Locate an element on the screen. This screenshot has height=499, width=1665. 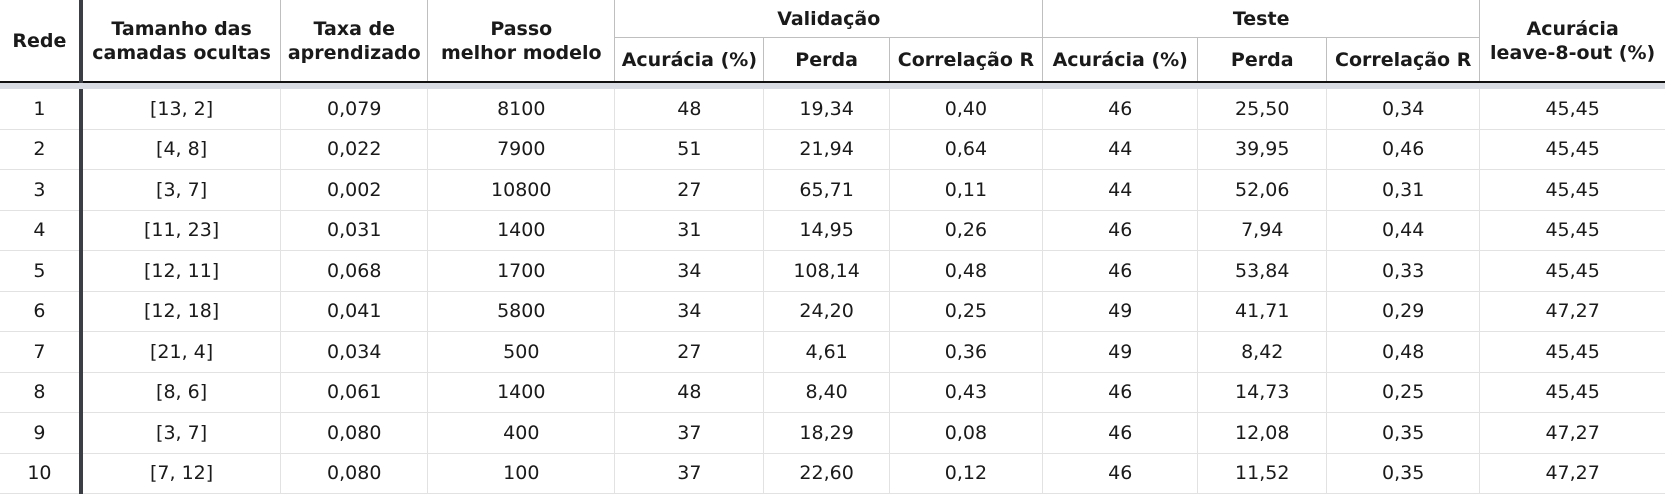
cell-passo: 10800 is located at coordinates (521, 190).